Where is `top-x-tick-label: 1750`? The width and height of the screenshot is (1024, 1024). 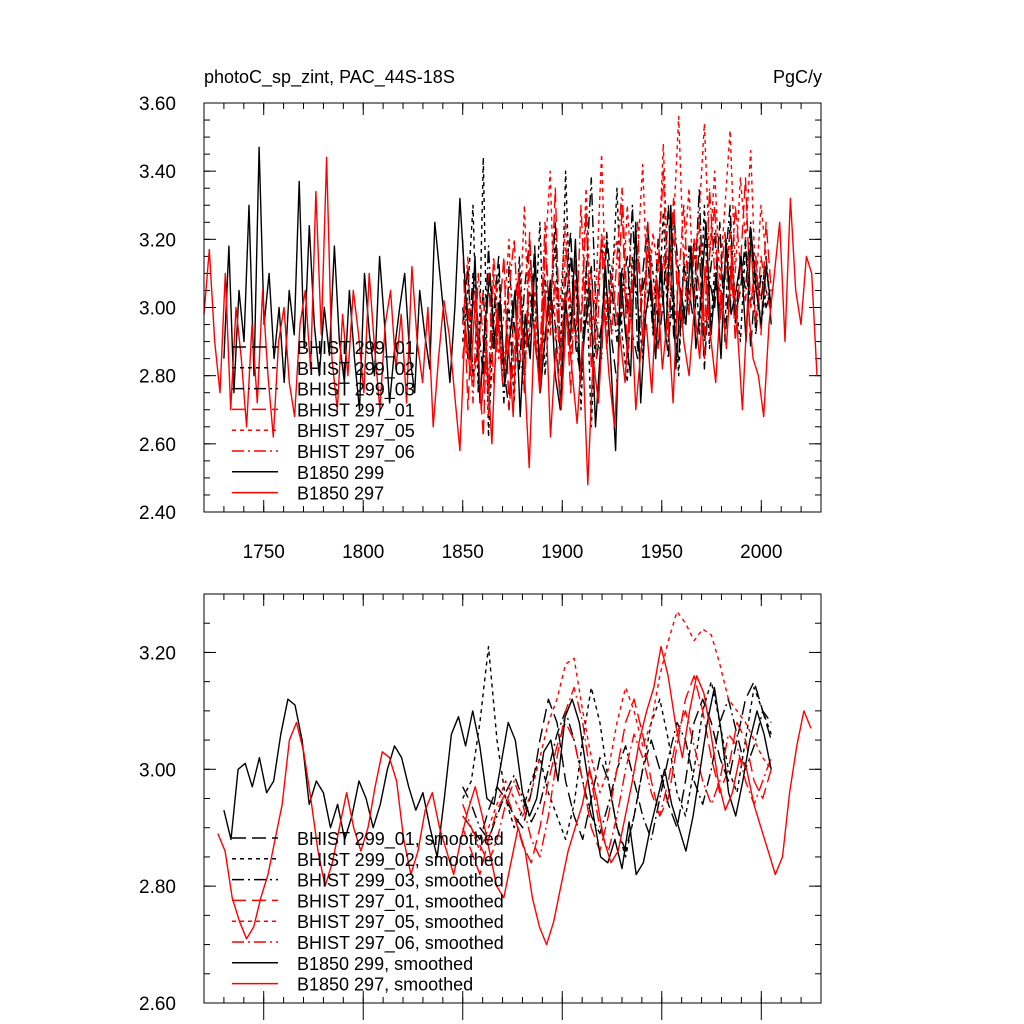 top-x-tick-label: 1750 is located at coordinates (264, 552).